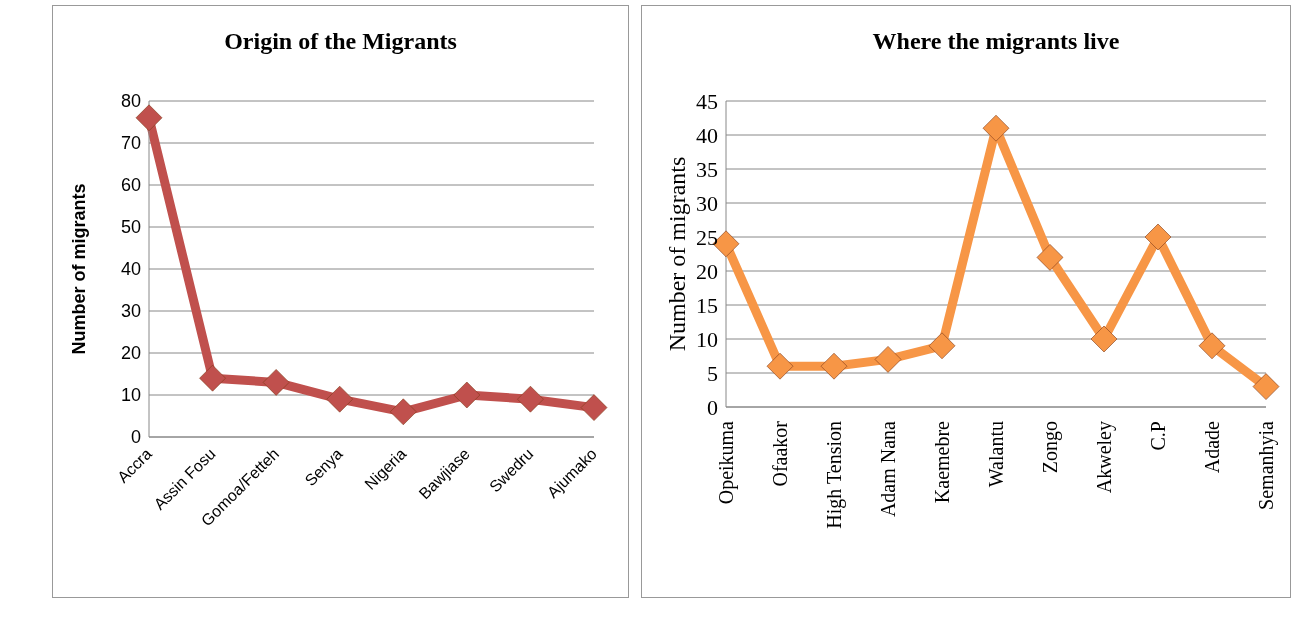  I want to click on x-tick-label: Opeikuma, so click(726, 462).